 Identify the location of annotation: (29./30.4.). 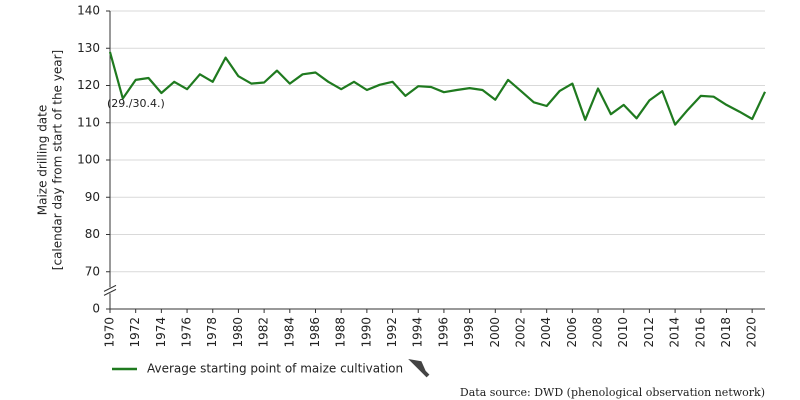
(136, 103).